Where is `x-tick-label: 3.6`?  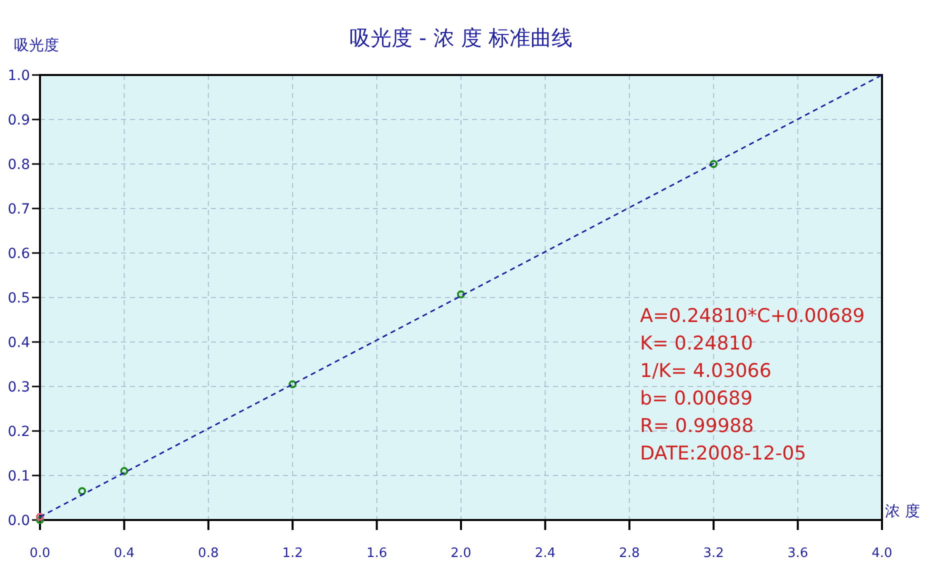
x-tick-label: 3.6 is located at coordinates (797, 553).